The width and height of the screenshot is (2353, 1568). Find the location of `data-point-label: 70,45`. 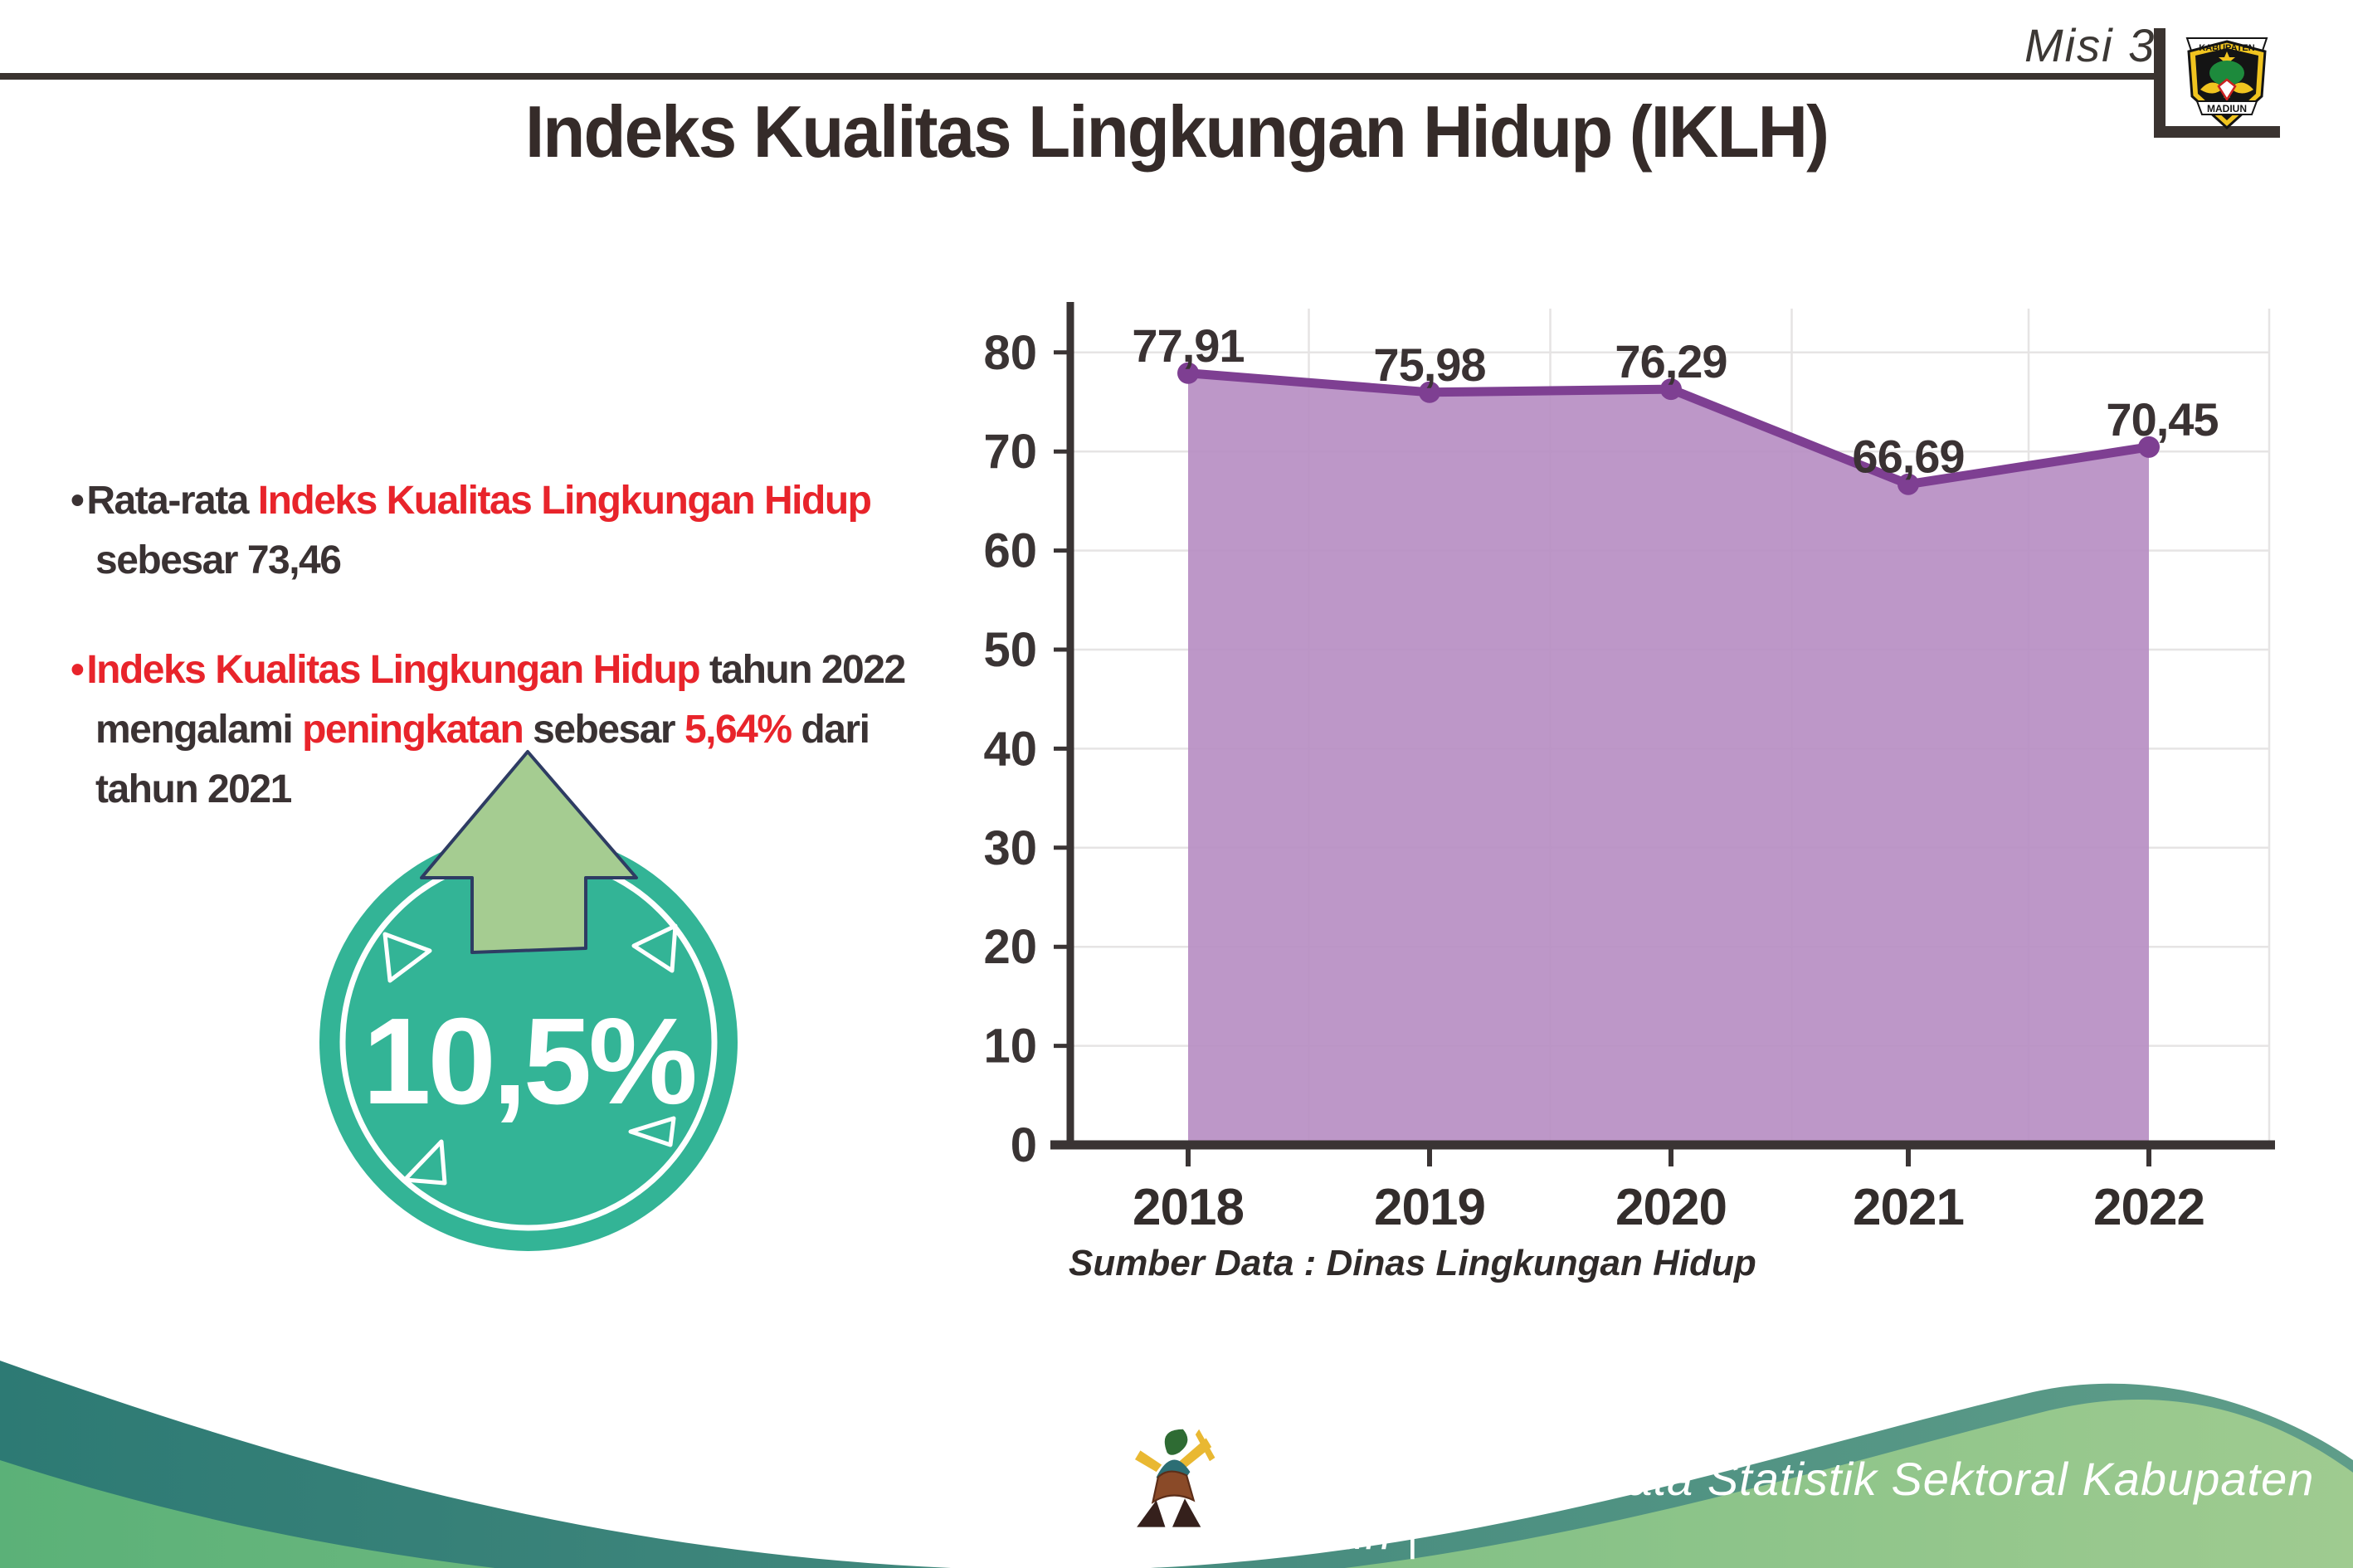

data-point-label: 70,45 is located at coordinates (2162, 419).